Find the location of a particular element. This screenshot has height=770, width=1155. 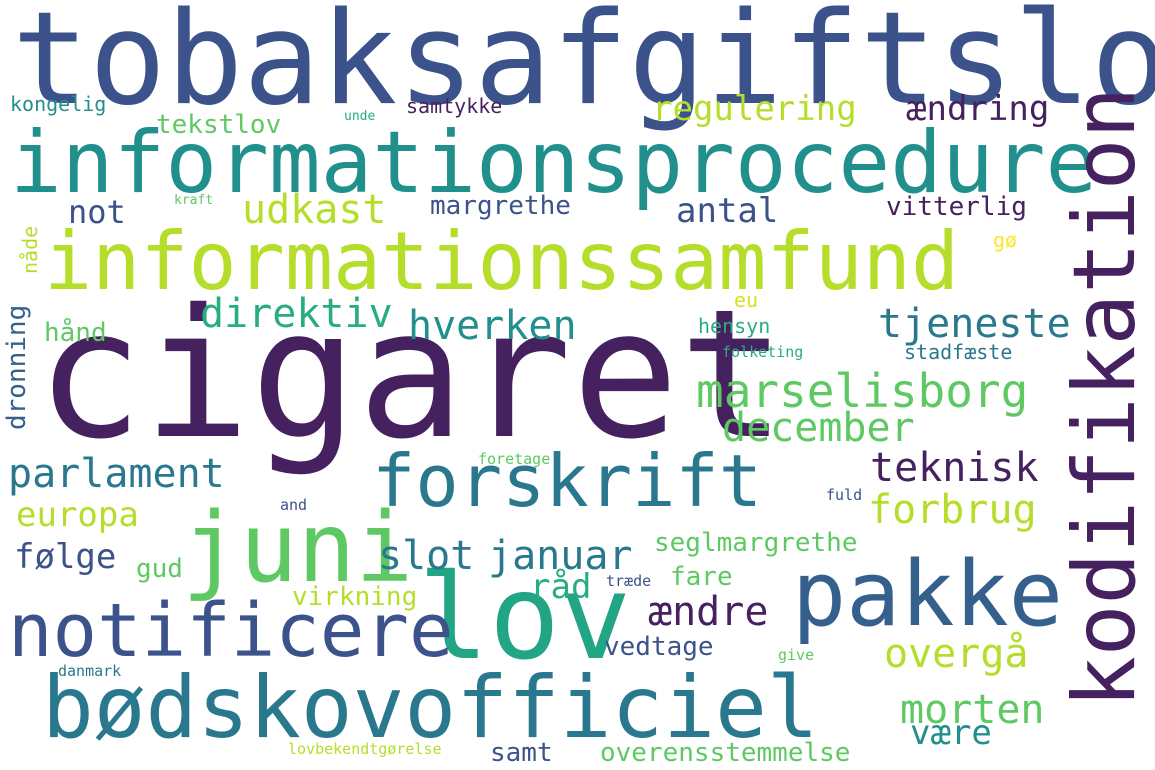

word-slot: slot is located at coordinates (426, 556).